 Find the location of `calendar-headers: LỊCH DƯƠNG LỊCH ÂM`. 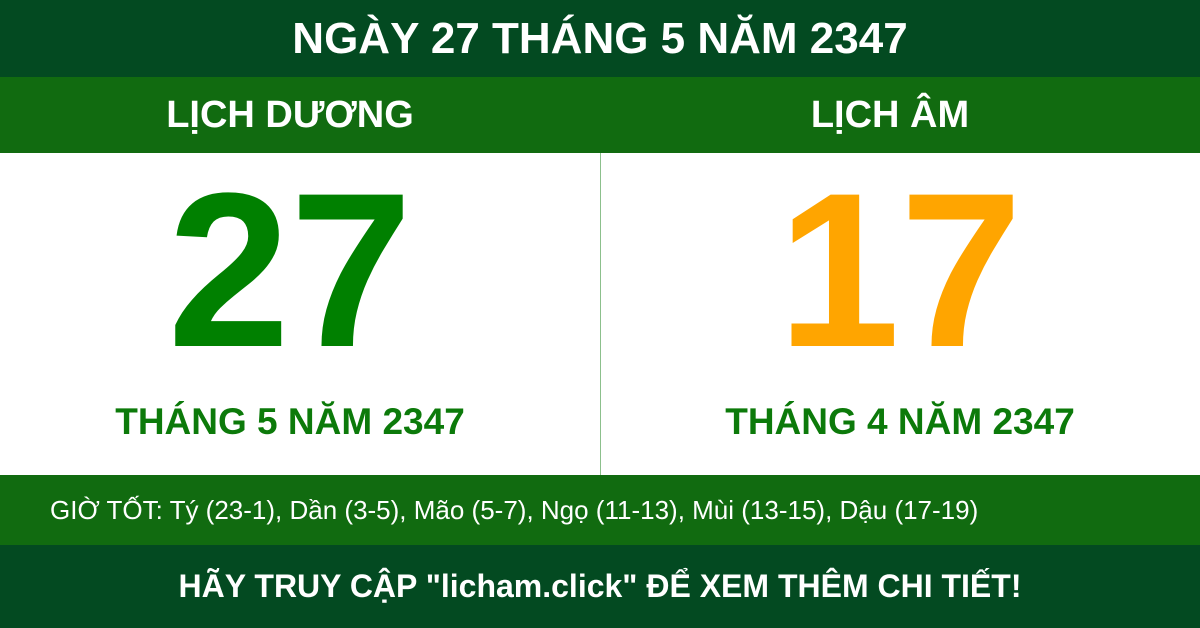

calendar-headers: LỊCH DƯƠNG LỊCH ÂM is located at coordinates (600, 115).